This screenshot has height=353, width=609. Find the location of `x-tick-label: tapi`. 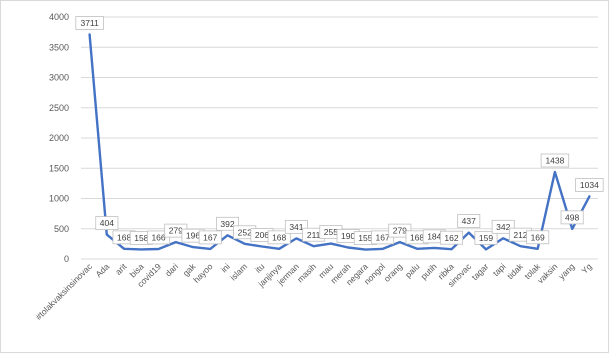

x-tick-label: tapi is located at coordinates (499, 269).